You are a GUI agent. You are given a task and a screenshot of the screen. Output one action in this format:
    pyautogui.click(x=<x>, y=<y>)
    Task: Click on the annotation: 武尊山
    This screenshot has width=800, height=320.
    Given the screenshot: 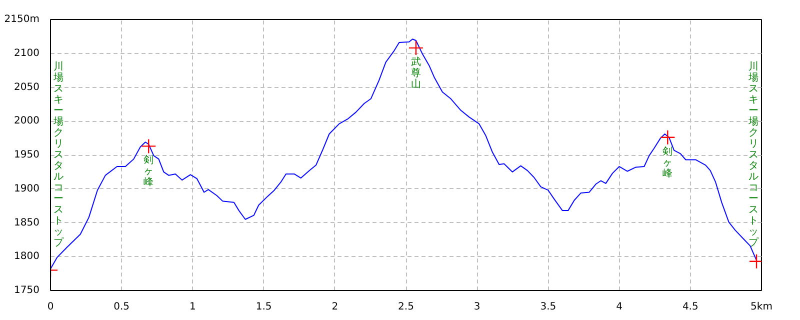 What is the action you would take?
    pyautogui.click(x=415, y=73)
    